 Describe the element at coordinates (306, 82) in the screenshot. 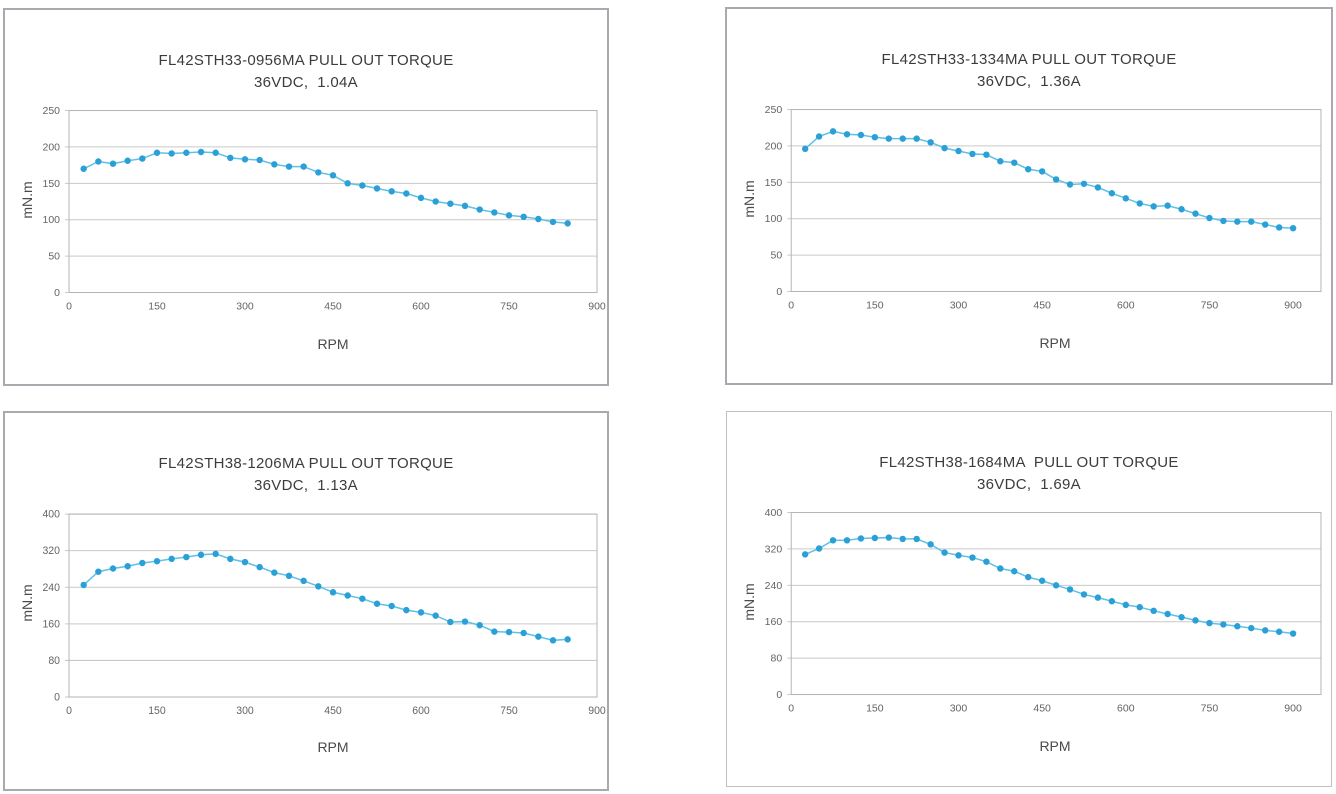

I see `chart-subtitle: 36VDC, 1.04A` at that location.